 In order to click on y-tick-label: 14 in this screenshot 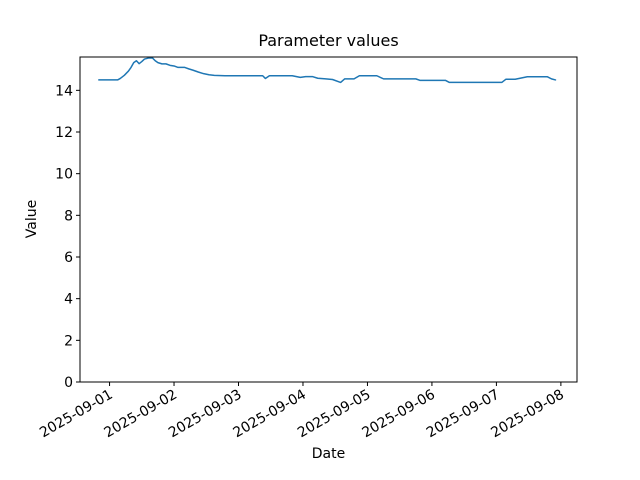, I will do `click(64, 91)`.